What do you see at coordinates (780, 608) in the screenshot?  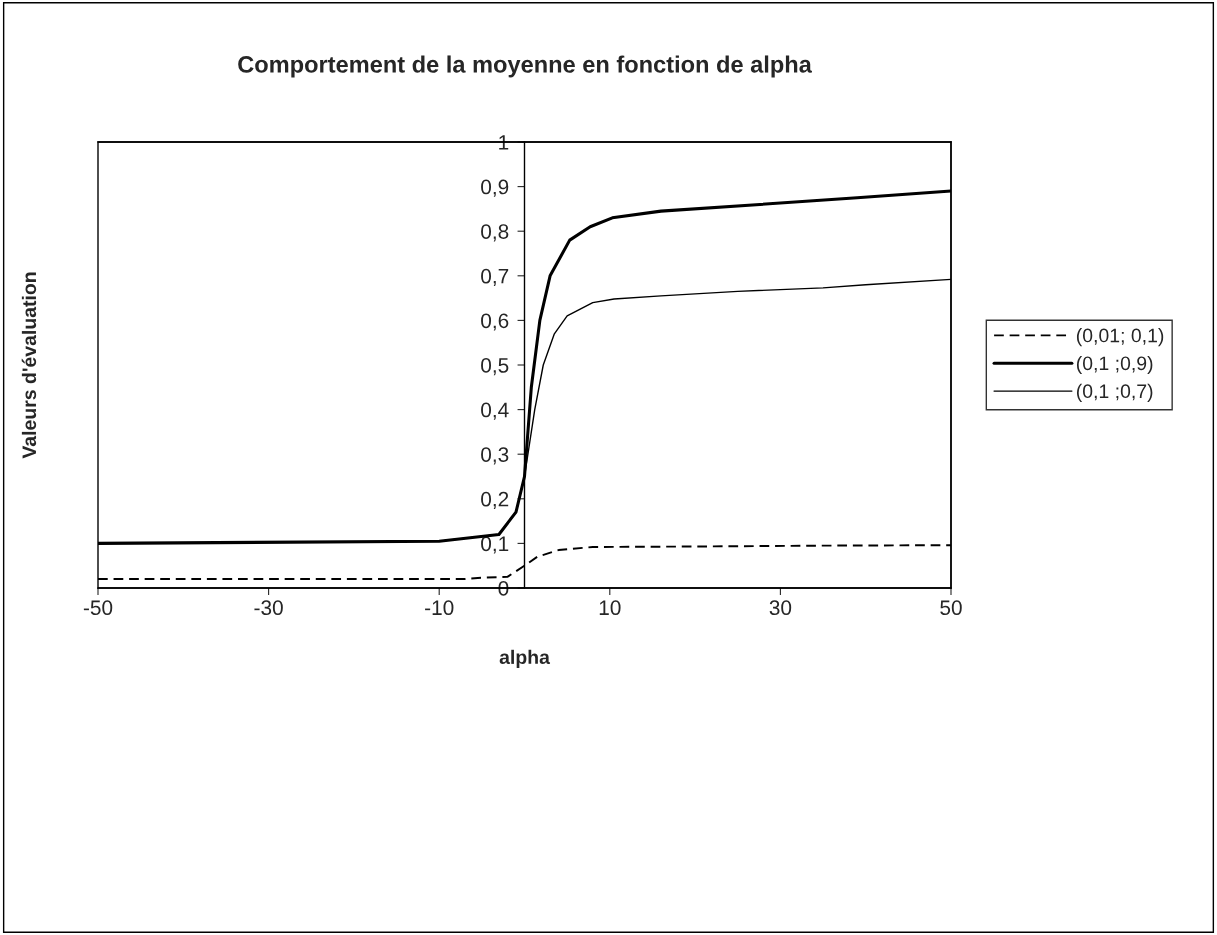 I see `x-tick-label: 30` at bounding box center [780, 608].